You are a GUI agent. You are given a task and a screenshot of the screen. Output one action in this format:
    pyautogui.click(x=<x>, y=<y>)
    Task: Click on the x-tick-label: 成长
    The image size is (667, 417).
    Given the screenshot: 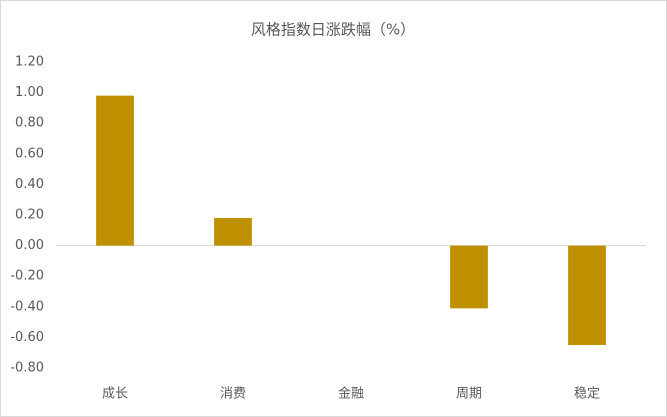 What is the action you would take?
    pyautogui.click(x=115, y=394)
    